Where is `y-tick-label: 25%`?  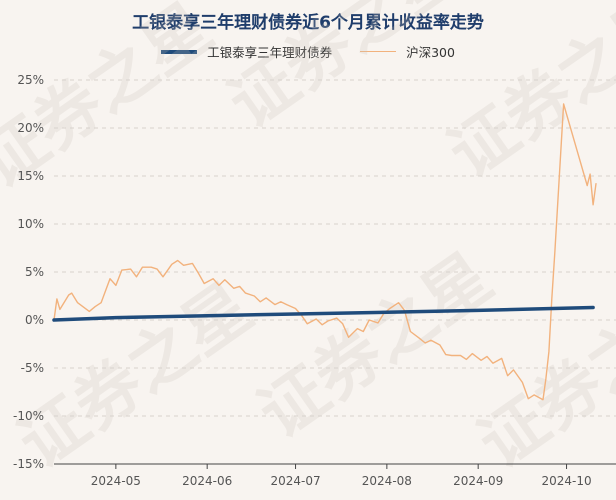
y-tick-label: 25% is located at coordinates (30, 80).